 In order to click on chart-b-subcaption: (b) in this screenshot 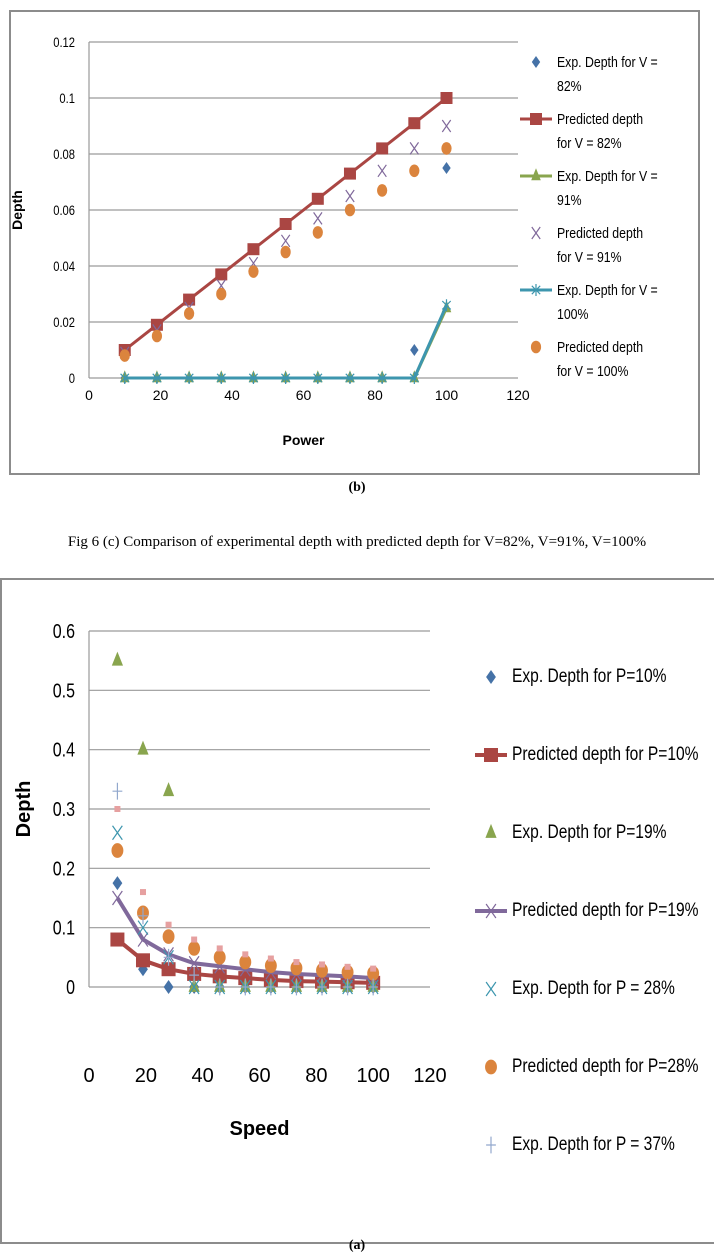, I will do `click(357, 487)`.